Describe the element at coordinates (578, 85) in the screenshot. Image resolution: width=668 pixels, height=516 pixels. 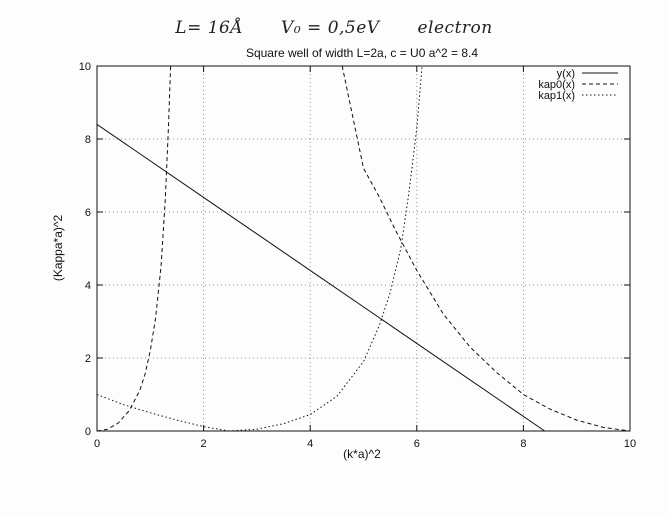
I see `legend: y(x)kap0(x)kap1(x)` at that location.